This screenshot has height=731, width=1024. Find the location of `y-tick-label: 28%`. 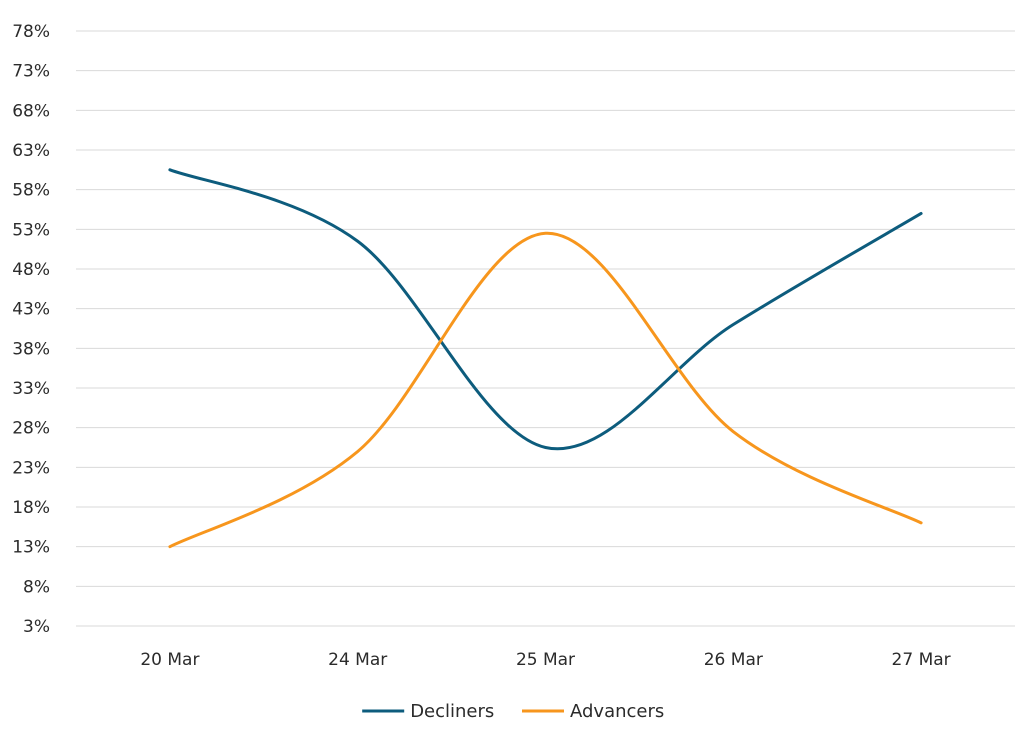

y-tick-label: 28% is located at coordinates (31, 429).